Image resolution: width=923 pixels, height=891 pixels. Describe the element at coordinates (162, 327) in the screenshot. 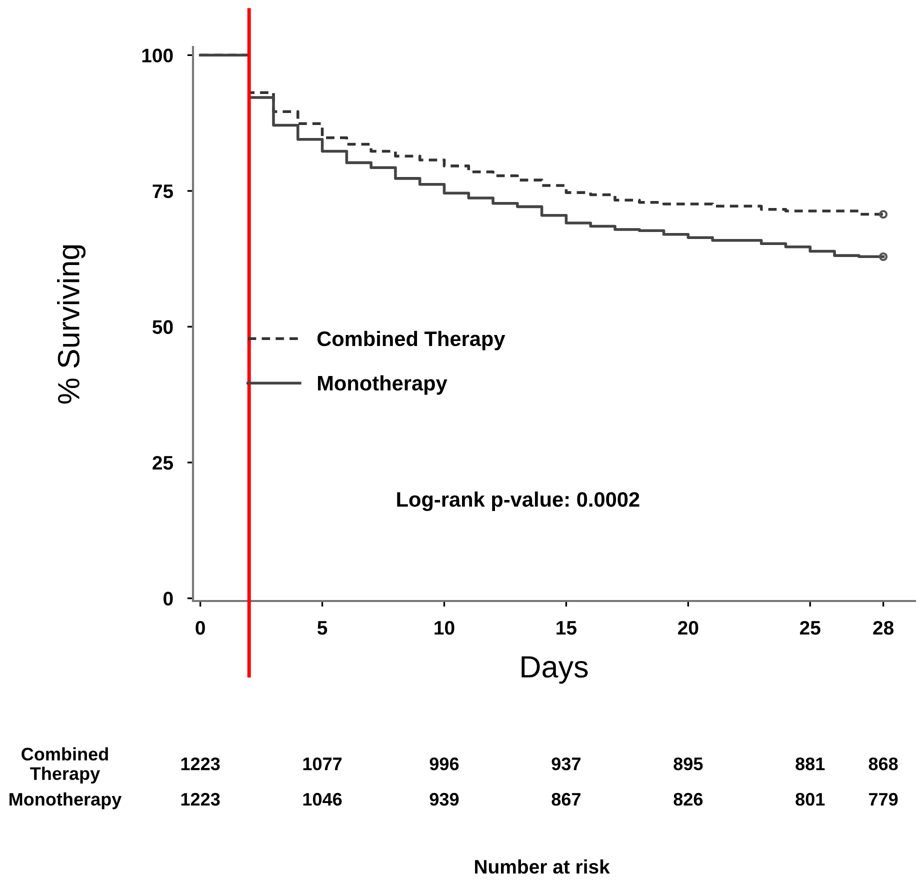

I see `y-tick-label: 50` at that location.